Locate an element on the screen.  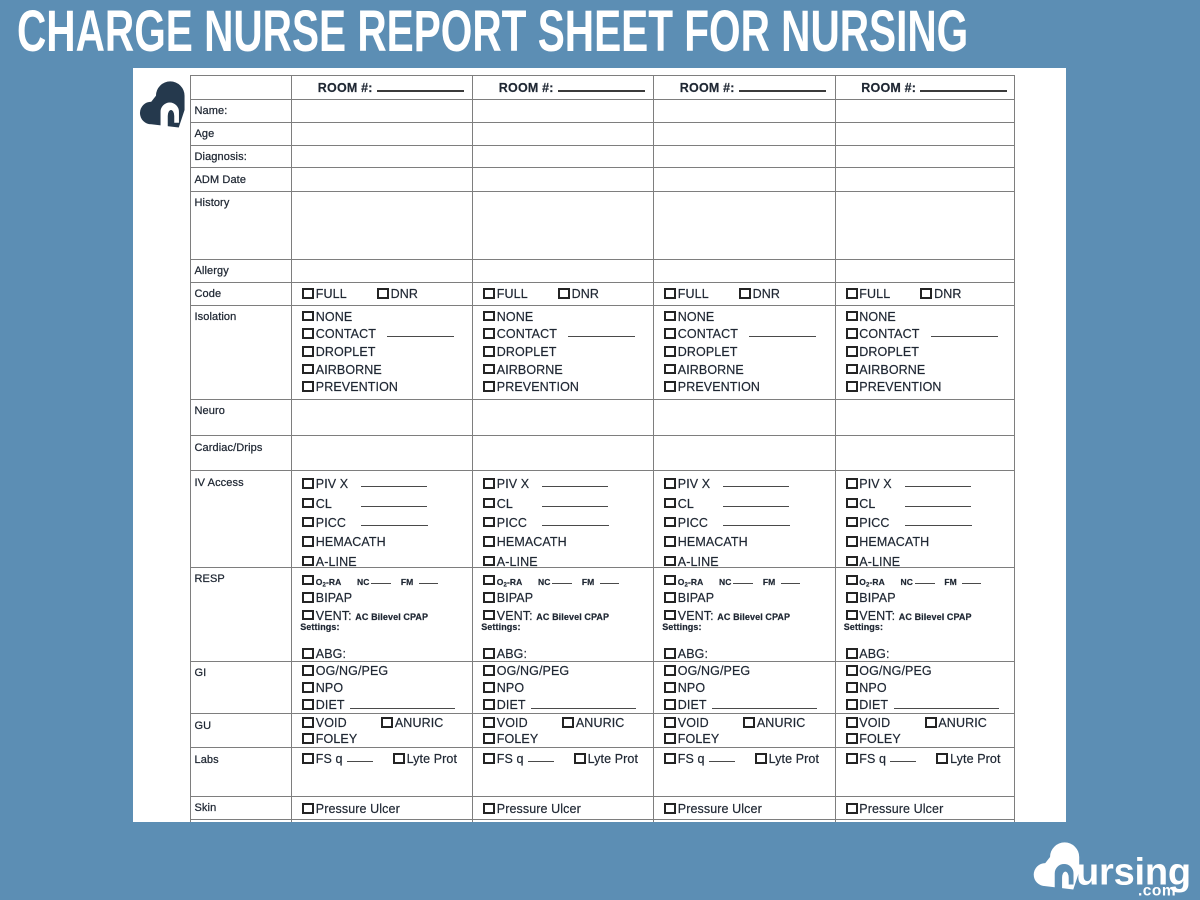
svg-text: ursing is located at coordinates (1133, 873).